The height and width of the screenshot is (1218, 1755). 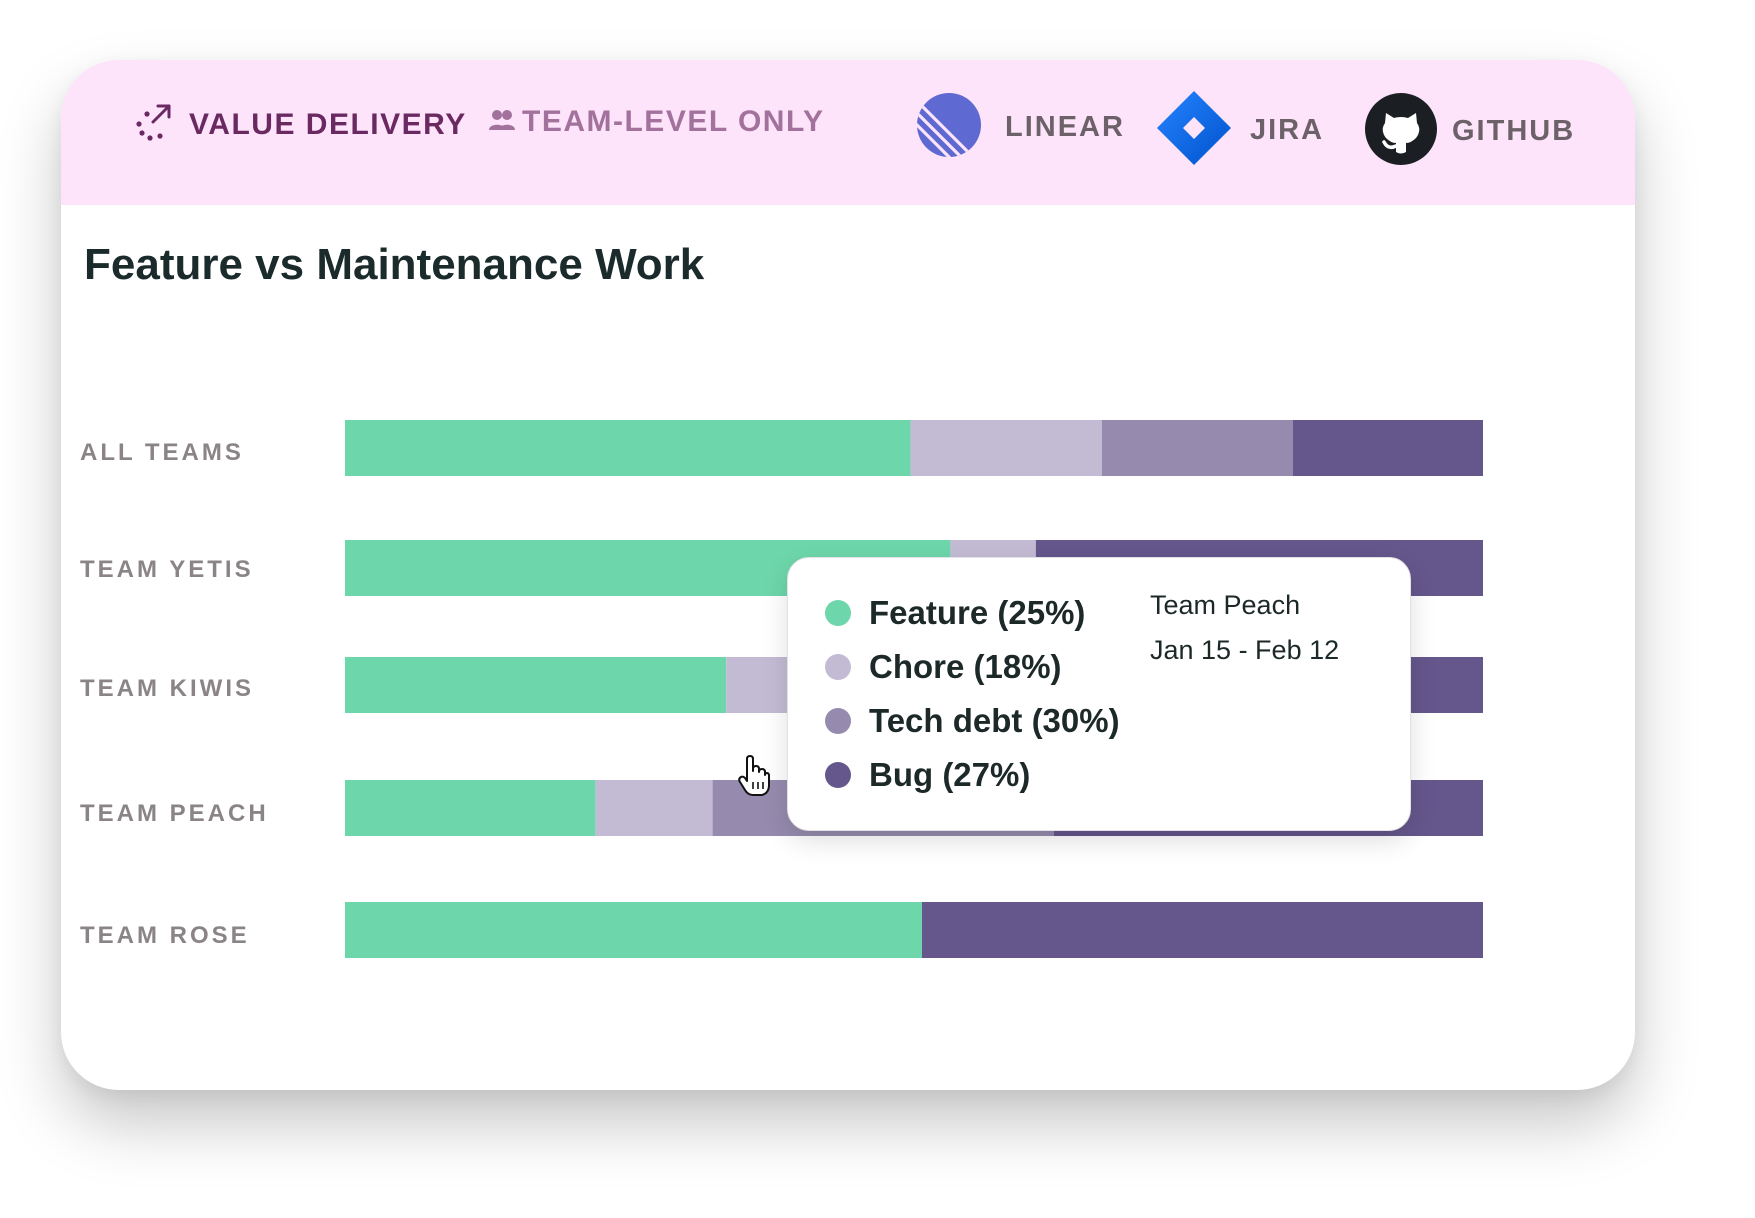 I want to click on tooltip-date-range: Jan 15 - Feb 12, so click(x=1245, y=650).